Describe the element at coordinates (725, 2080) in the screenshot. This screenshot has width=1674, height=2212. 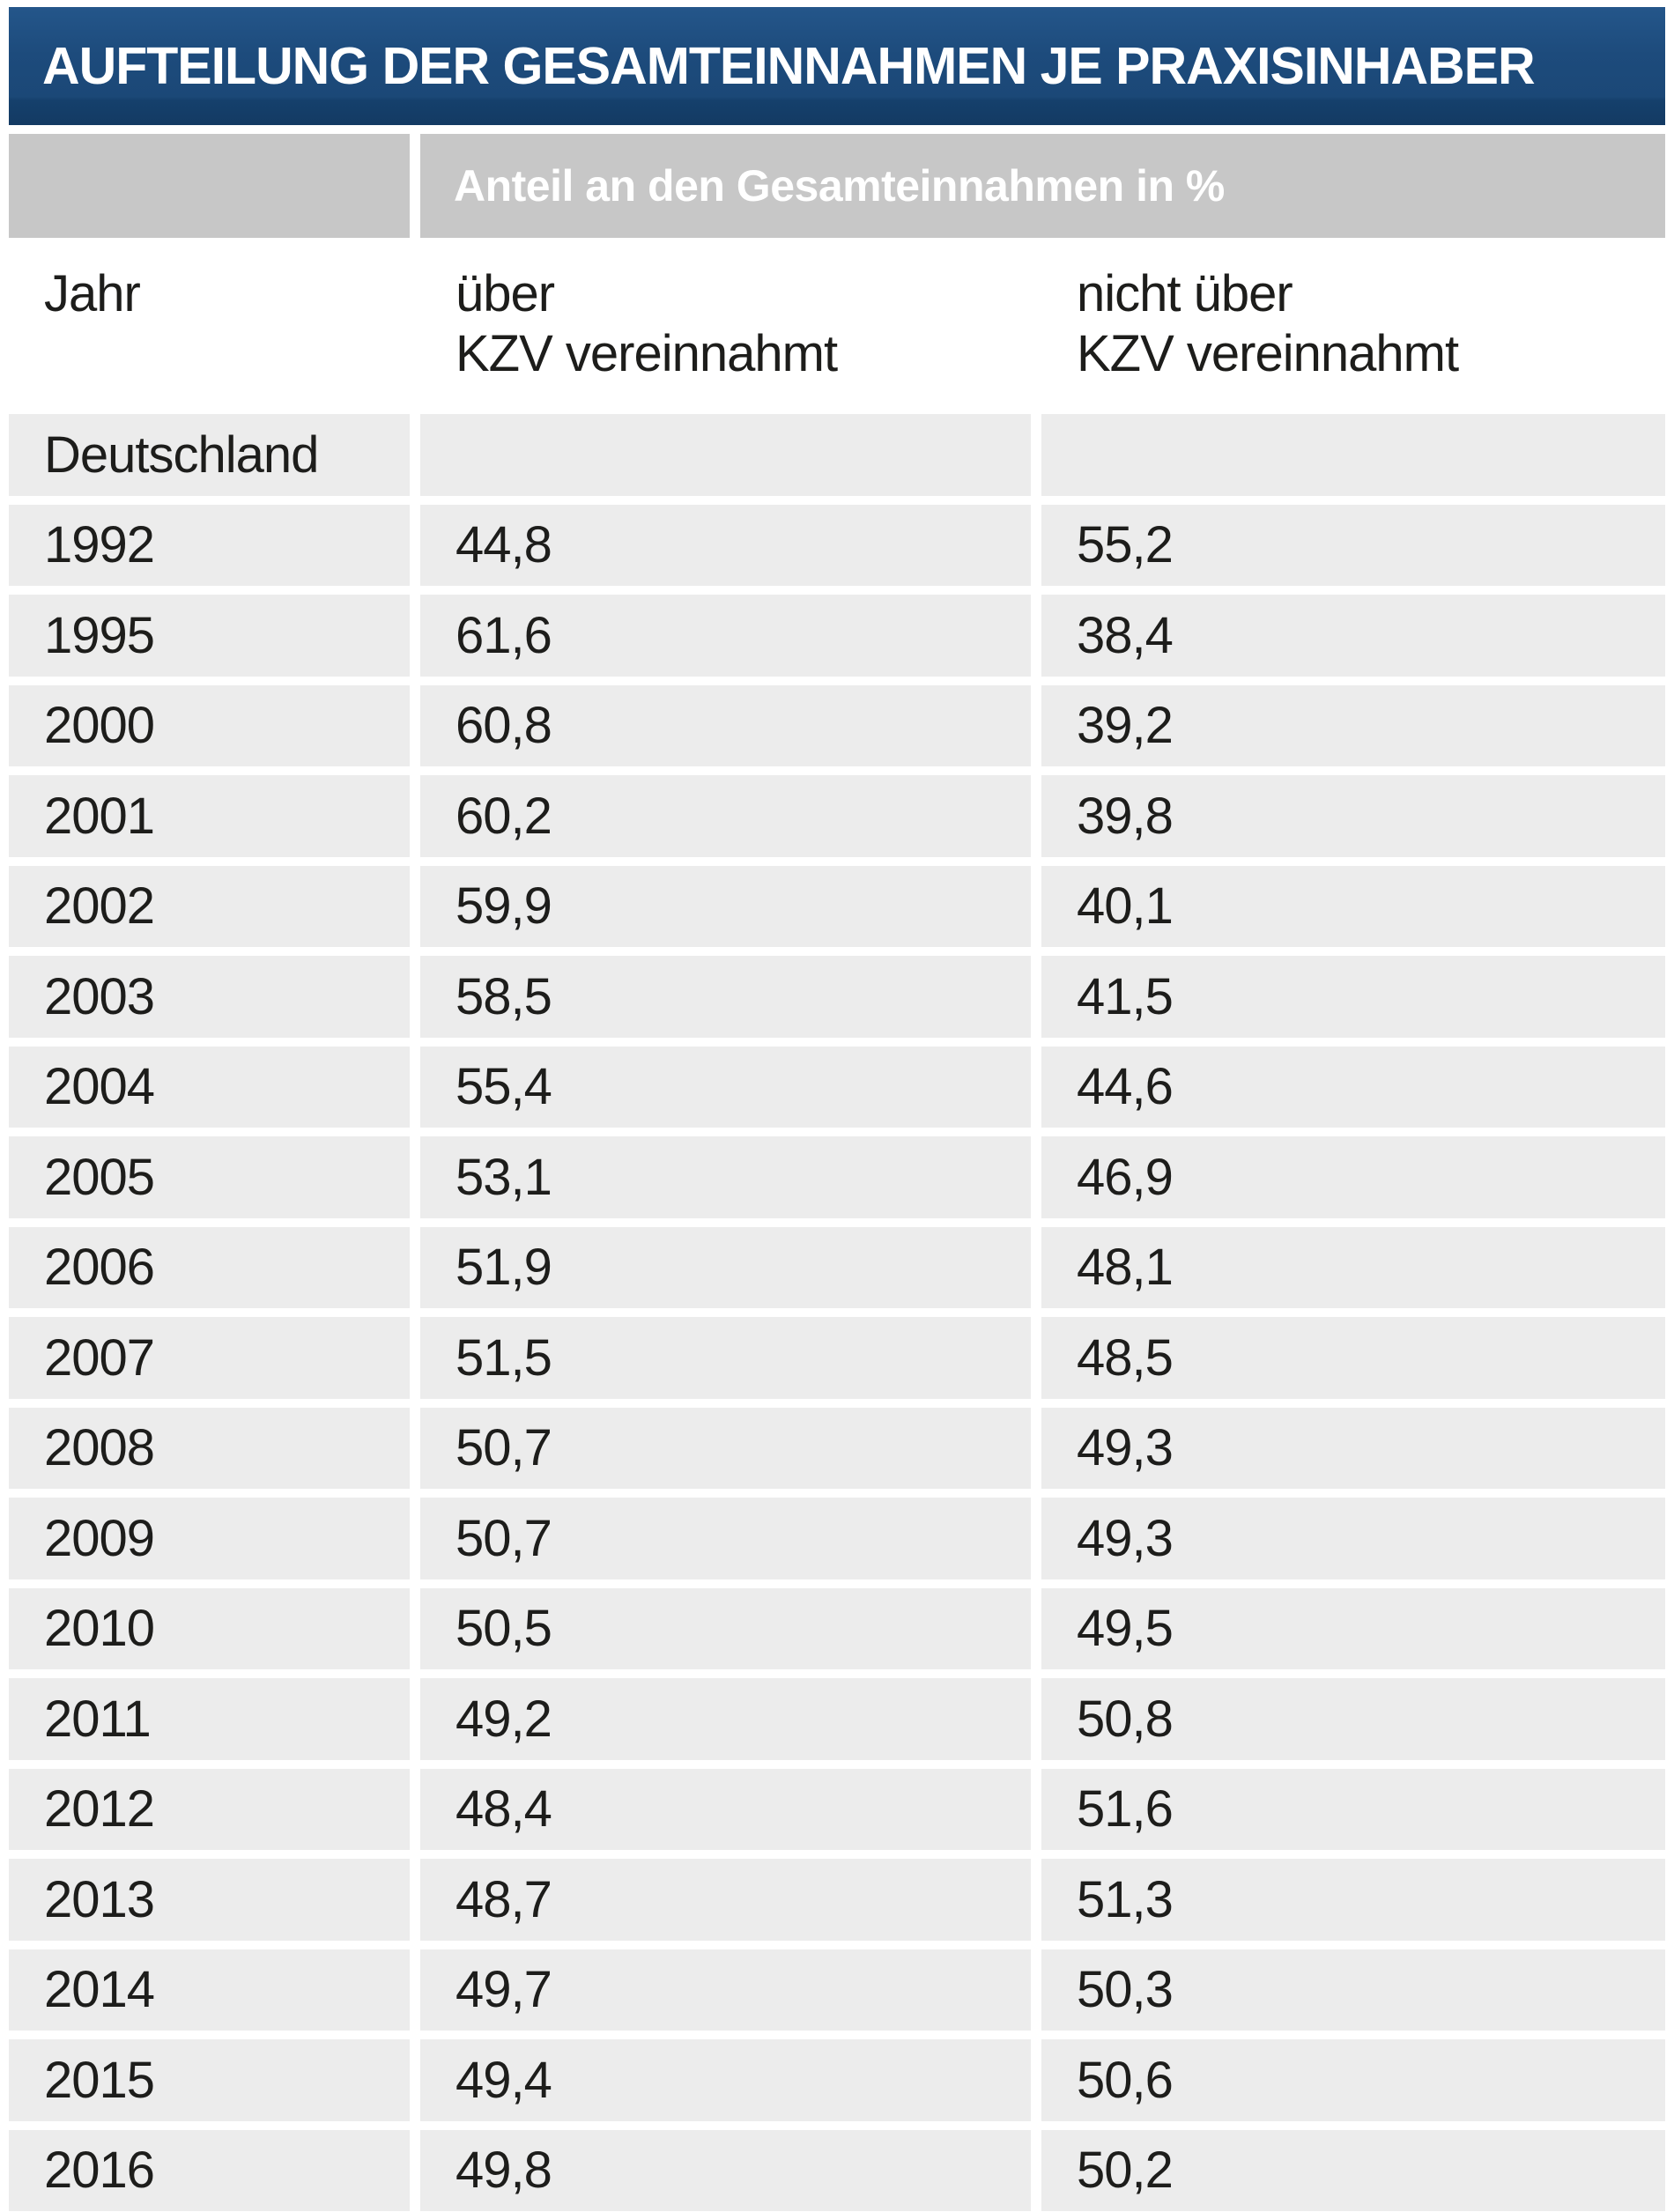
I see `value-cell: 49,4` at that location.